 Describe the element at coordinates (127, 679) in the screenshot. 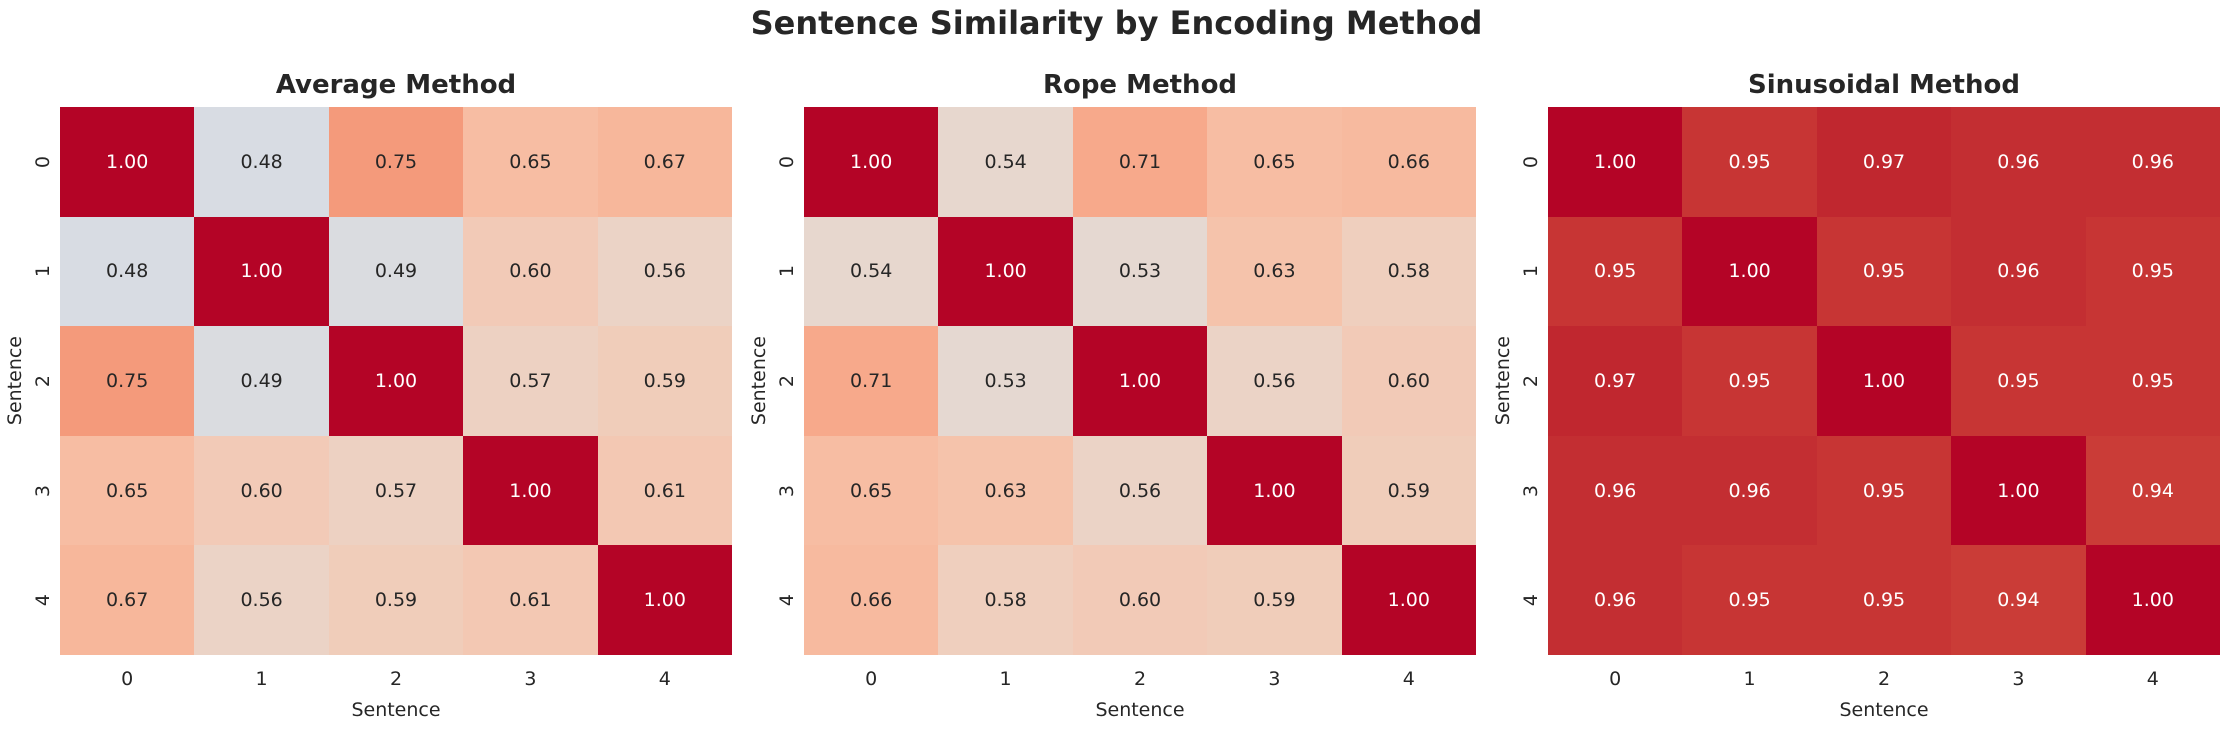

I see `x-tick-label: 0` at that location.